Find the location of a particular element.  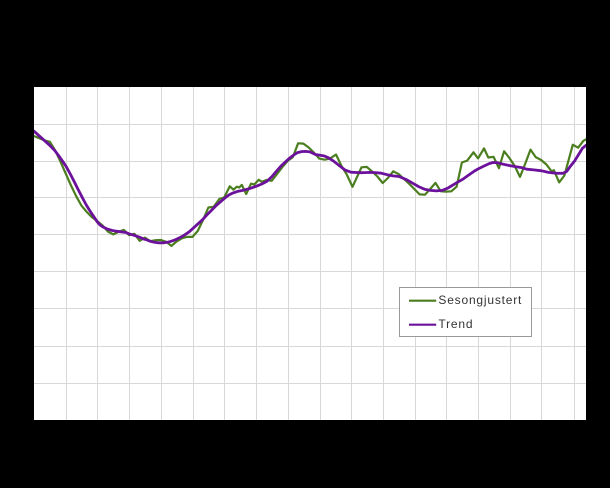

svg-text: Sesongjustert is located at coordinates (480, 300).